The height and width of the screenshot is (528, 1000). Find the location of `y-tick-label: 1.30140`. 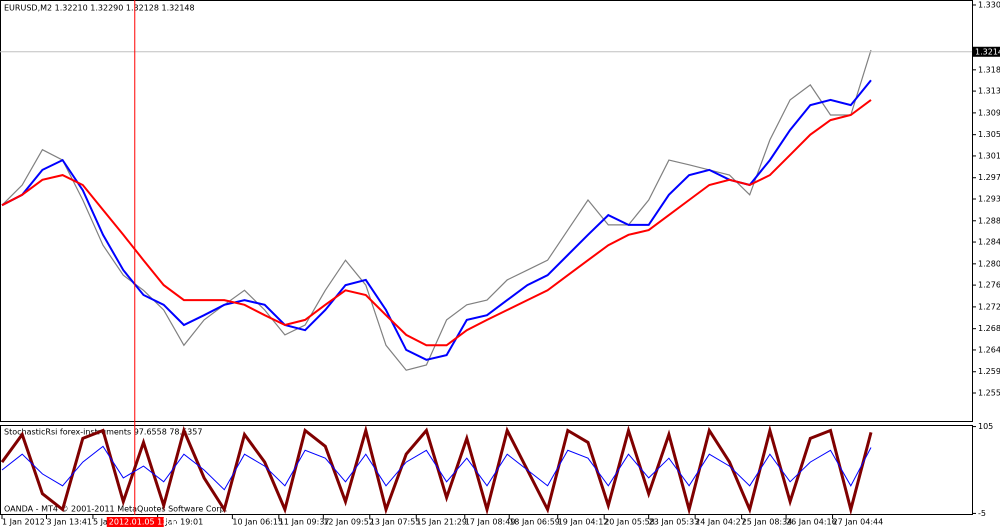

y-tick-label: 1.30140 is located at coordinates (989, 155).